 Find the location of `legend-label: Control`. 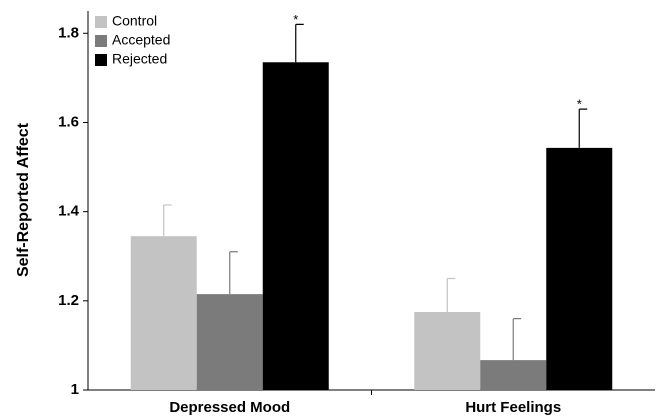

legend-label: Control is located at coordinates (134, 21).